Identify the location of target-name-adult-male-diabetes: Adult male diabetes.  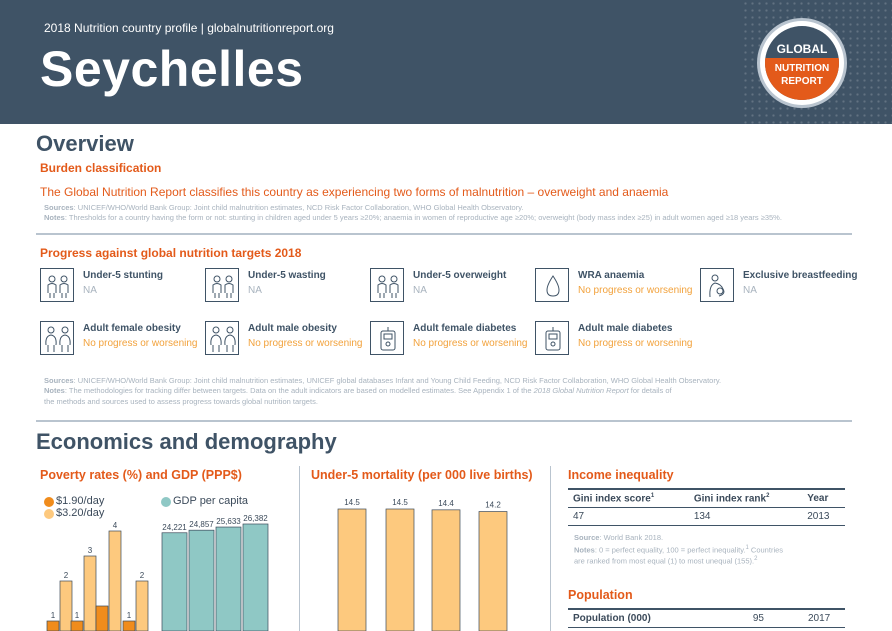
(625, 328).